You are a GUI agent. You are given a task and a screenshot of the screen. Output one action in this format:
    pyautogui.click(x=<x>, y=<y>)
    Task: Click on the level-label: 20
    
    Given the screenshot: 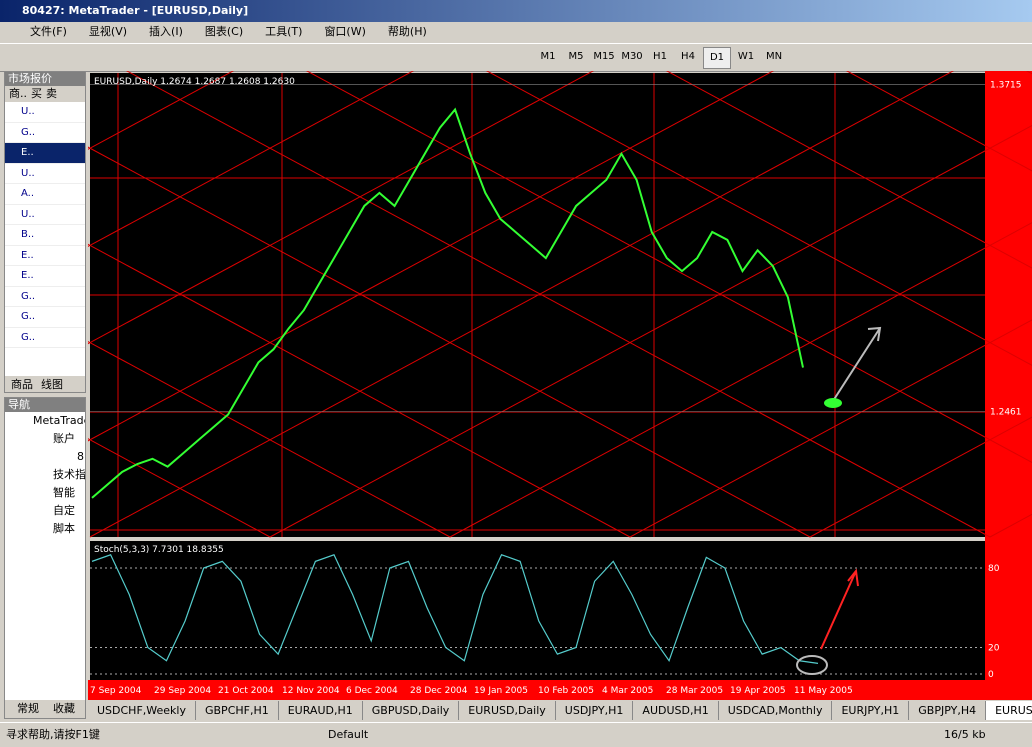 What is the action you would take?
    pyautogui.click(x=994, y=649)
    